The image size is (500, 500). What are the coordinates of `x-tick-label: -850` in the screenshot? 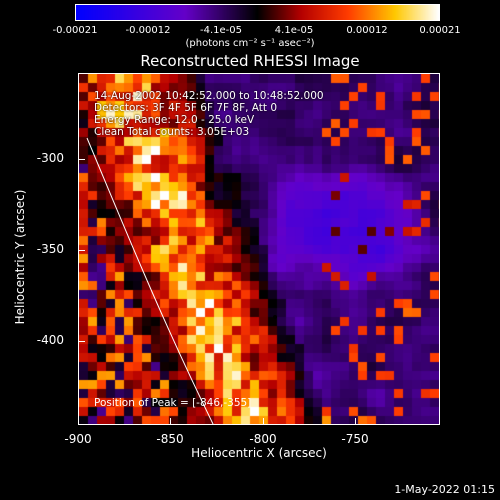 It's located at (170, 439).